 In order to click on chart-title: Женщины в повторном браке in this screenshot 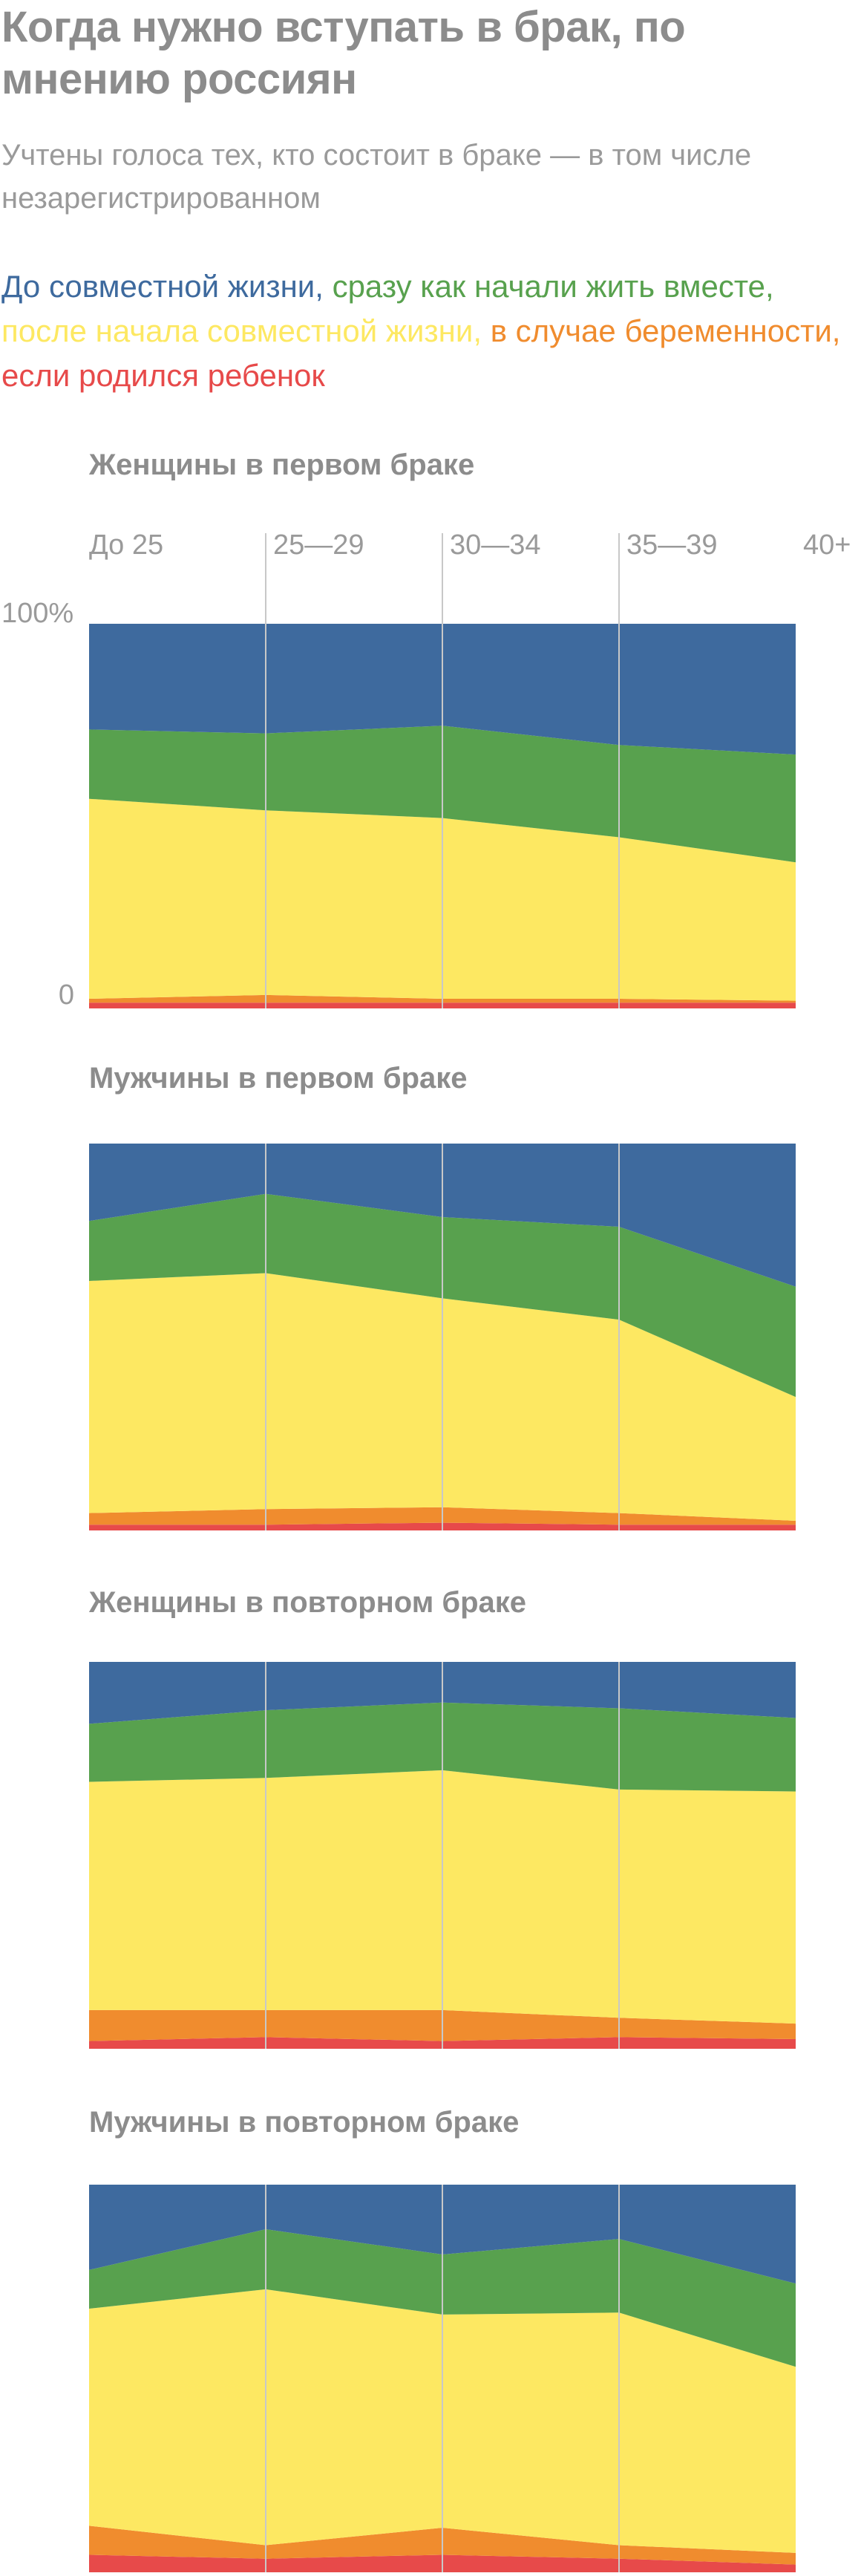, I will do `click(308, 1602)`.